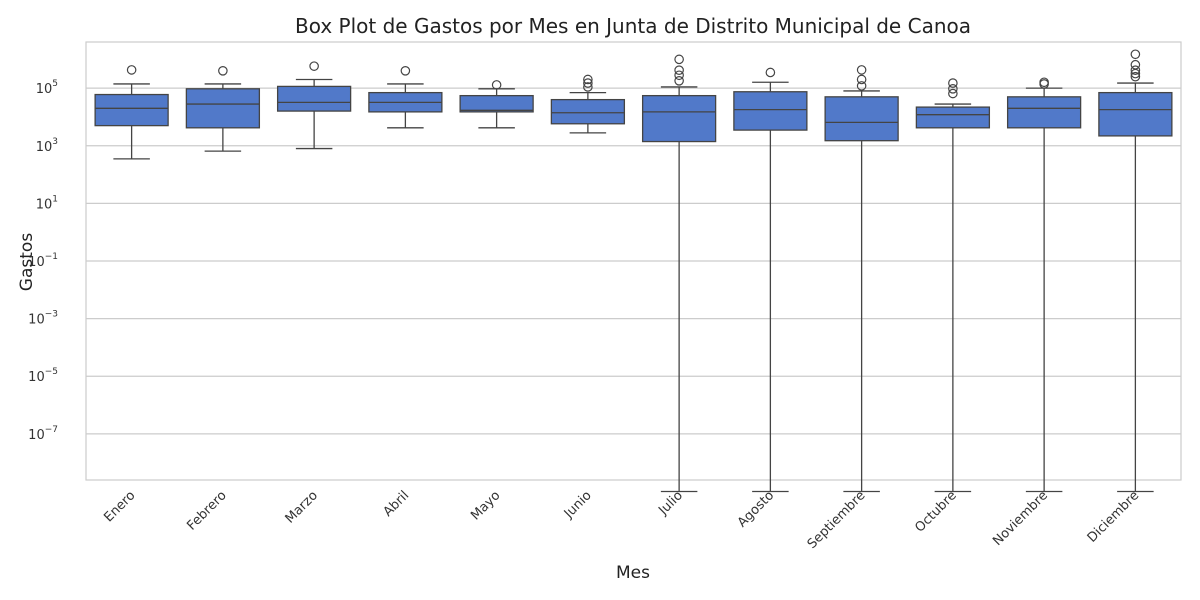  I want to click on x-tick-label: Marzo, so click(302, 507).